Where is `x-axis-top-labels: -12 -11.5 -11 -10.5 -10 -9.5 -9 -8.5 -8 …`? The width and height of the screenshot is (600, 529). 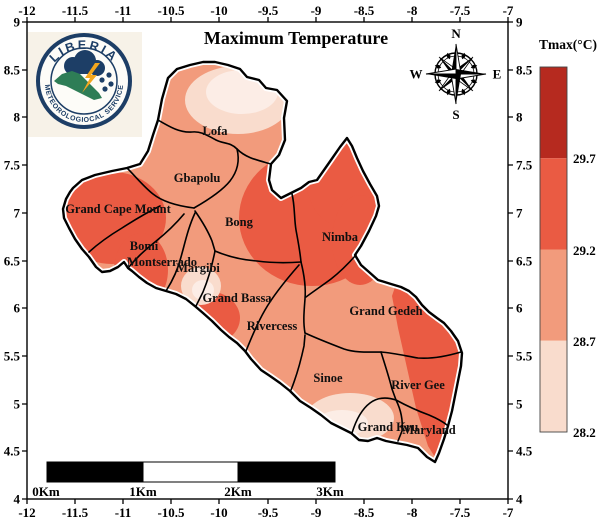
x-axis-top-labels: -12 -11.5 -11 -10.5 -10 -9.5 -9 -8.5 -8 … is located at coordinates (266, 10).